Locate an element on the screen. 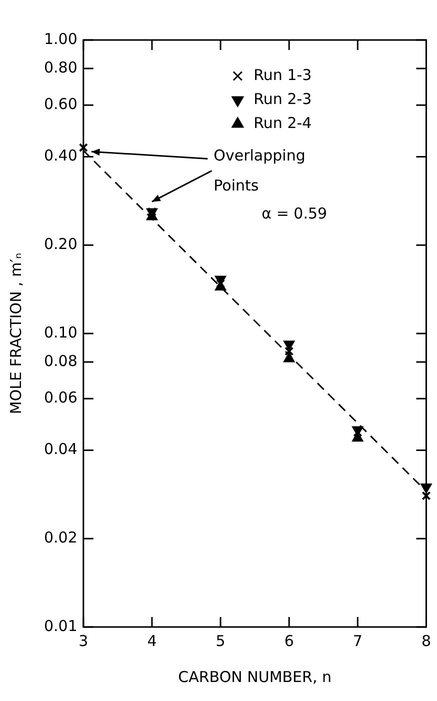  x-tick-label: 6 is located at coordinates (289, 641).